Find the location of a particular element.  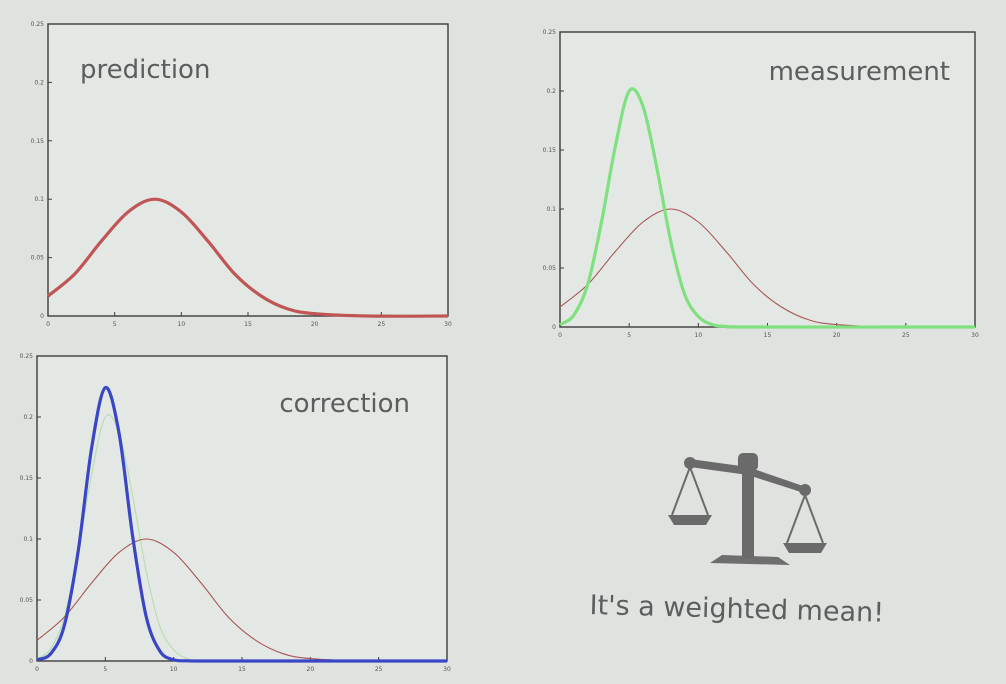

chart-title: prediction is located at coordinates (145, 70).